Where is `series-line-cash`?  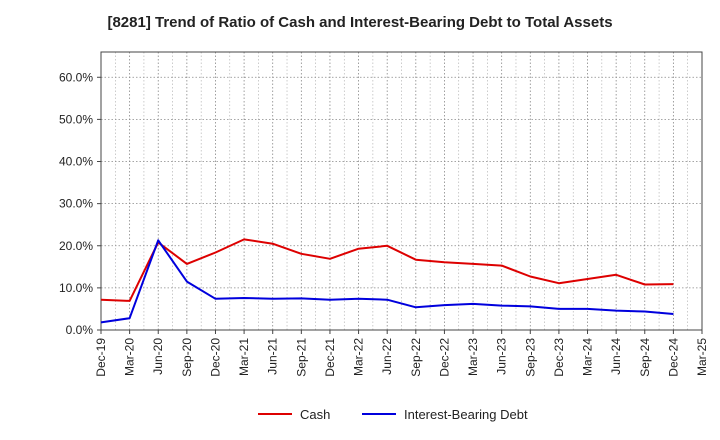
series-line-cash is located at coordinates (387, 270).